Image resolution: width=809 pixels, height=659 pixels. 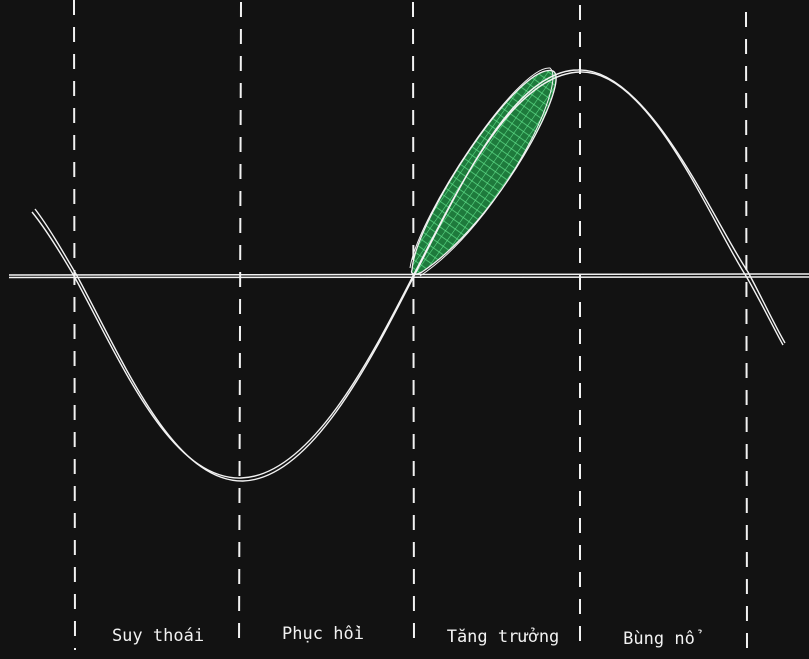 What do you see at coordinates (659, 639) in the screenshot?
I see `phase-label-boom: Bùng nổ` at bounding box center [659, 639].